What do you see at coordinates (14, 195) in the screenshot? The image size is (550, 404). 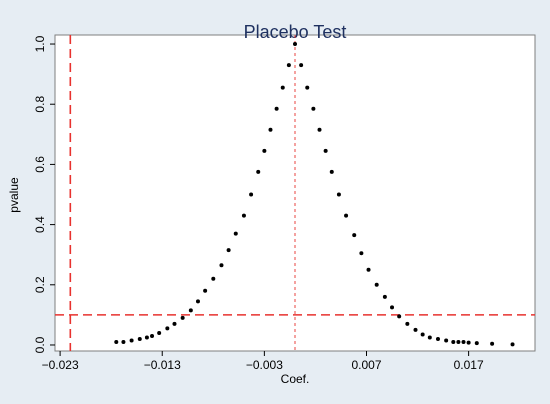 I see `y-axis-label: pvalue` at bounding box center [14, 195].